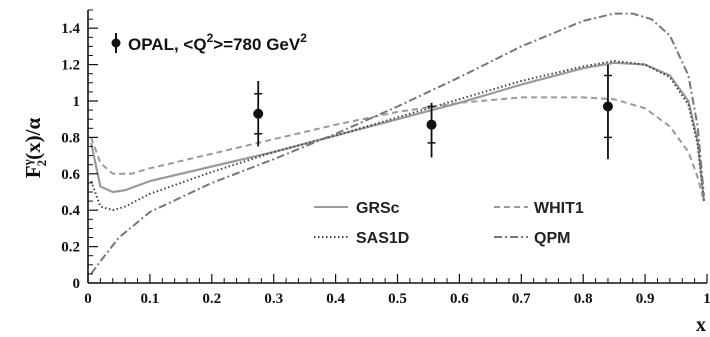 Image resolution: width=710 pixels, height=337 pixels. Describe the element at coordinates (552, 238) in the screenshot. I see `legend-label-qpm: QPM` at that location.